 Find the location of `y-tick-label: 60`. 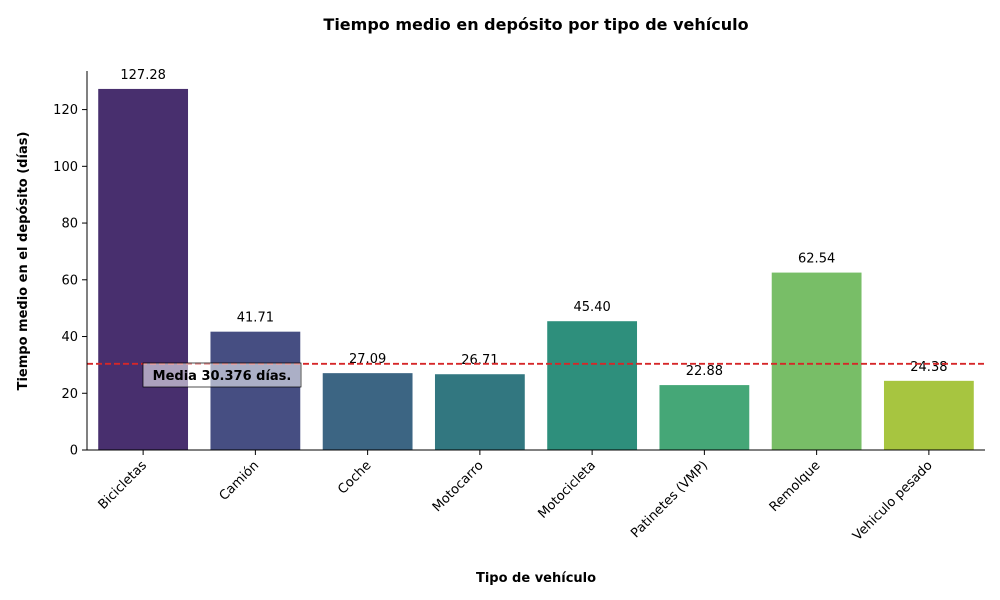

y-tick-label: 60 is located at coordinates (69, 280).